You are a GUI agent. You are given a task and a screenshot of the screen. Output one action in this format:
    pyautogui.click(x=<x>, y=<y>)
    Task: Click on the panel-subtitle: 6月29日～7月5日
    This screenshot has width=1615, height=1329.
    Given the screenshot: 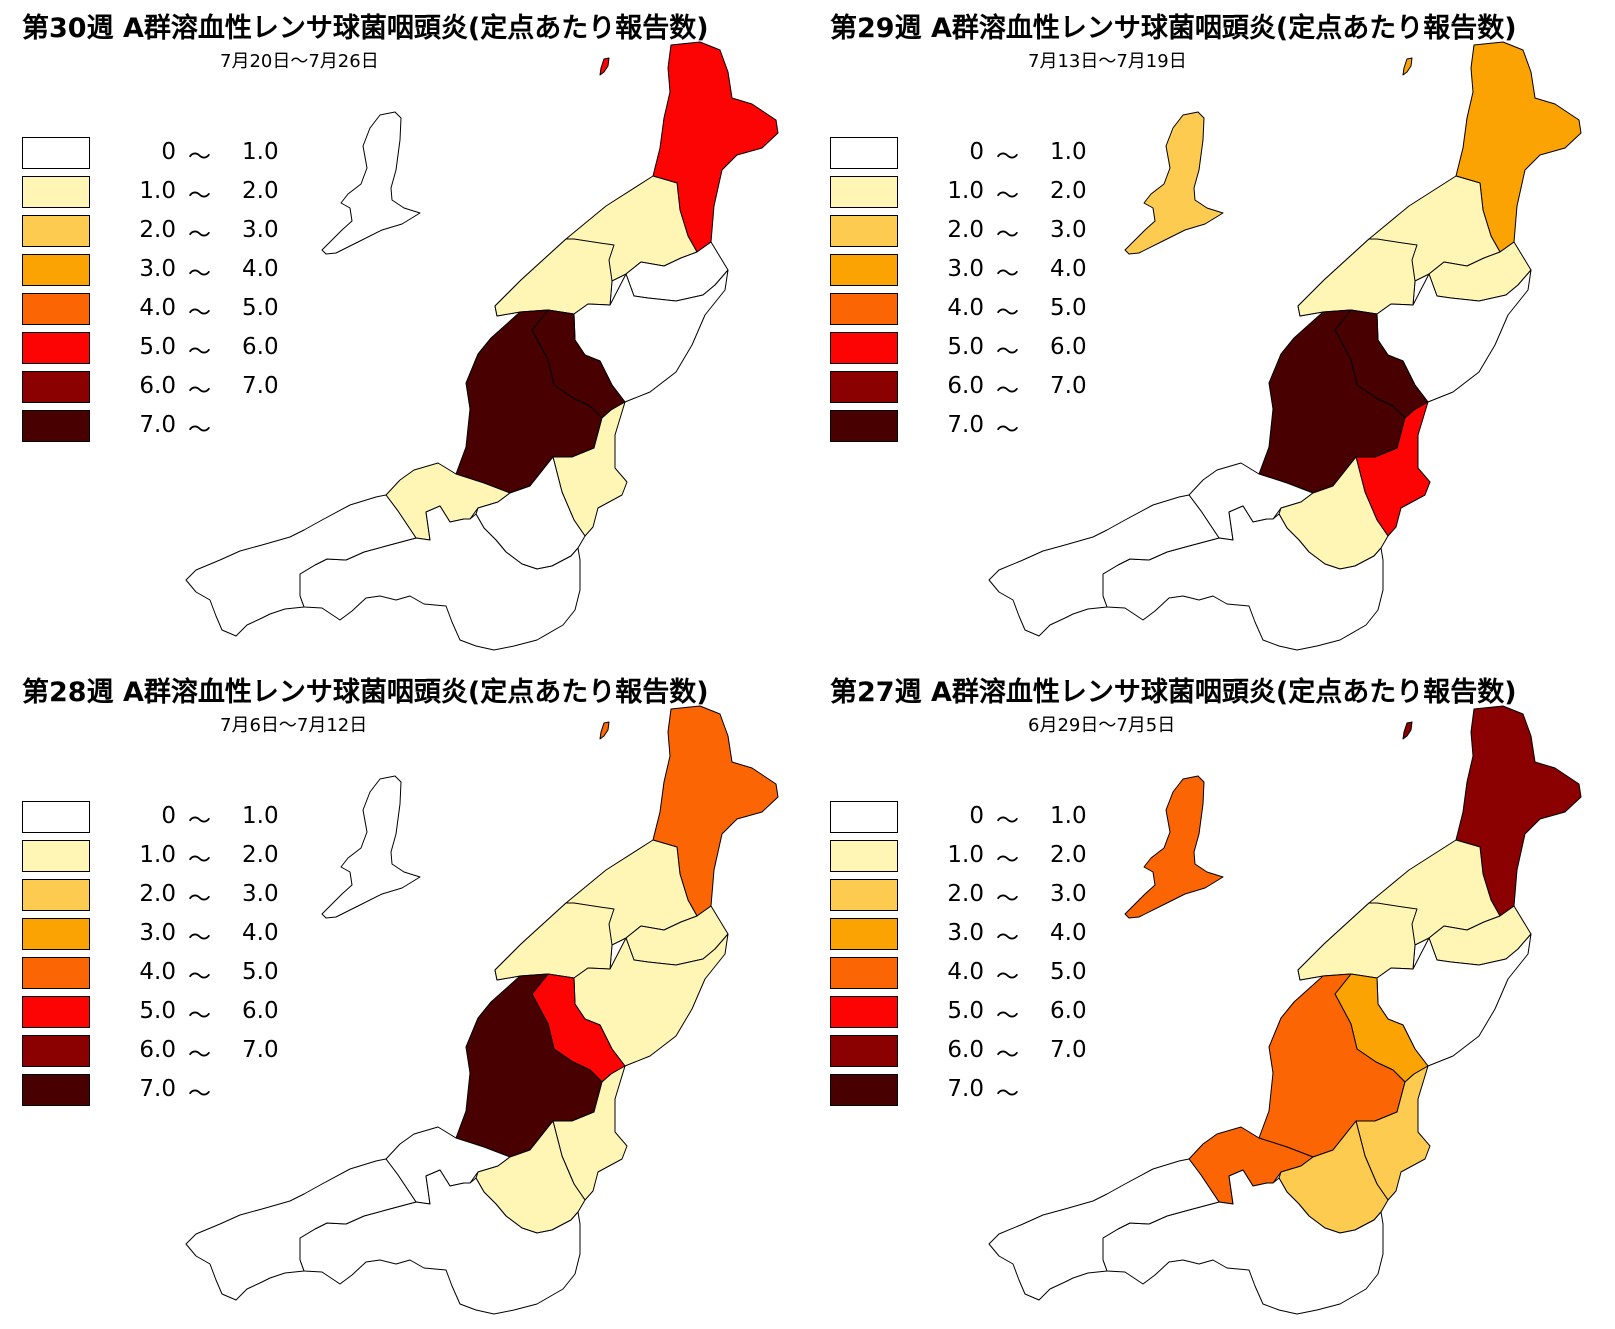 What is the action you would take?
    pyautogui.click(x=1102, y=725)
    